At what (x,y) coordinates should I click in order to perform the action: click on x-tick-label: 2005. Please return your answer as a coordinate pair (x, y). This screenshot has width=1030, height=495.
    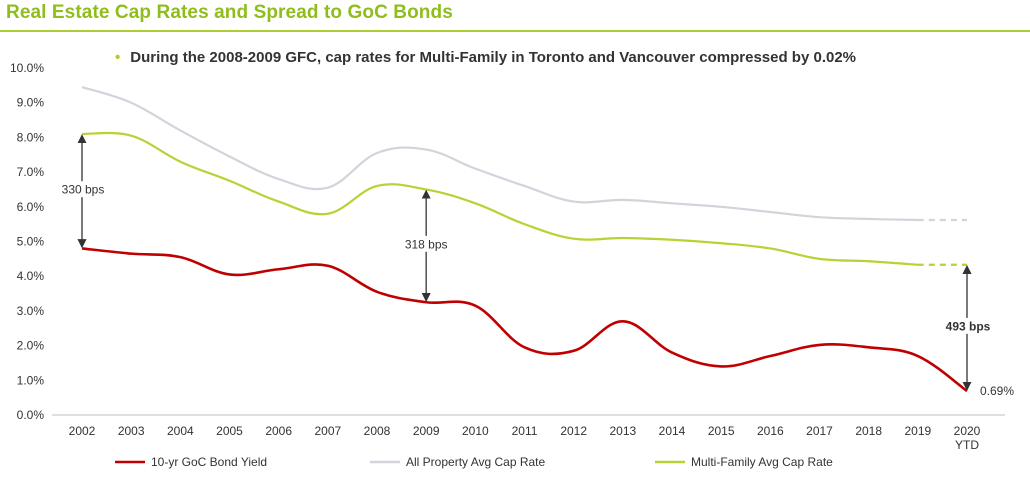
    Looking at the image, I should click on (229, 431).